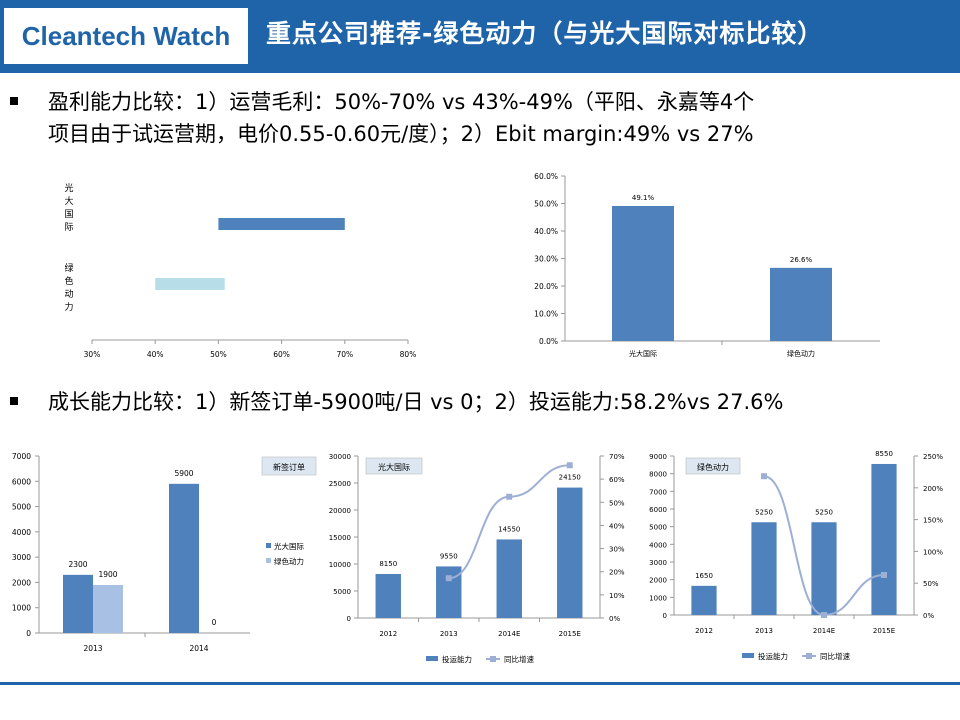  I want to click on legend-swatch-marker, so click(809, 656).